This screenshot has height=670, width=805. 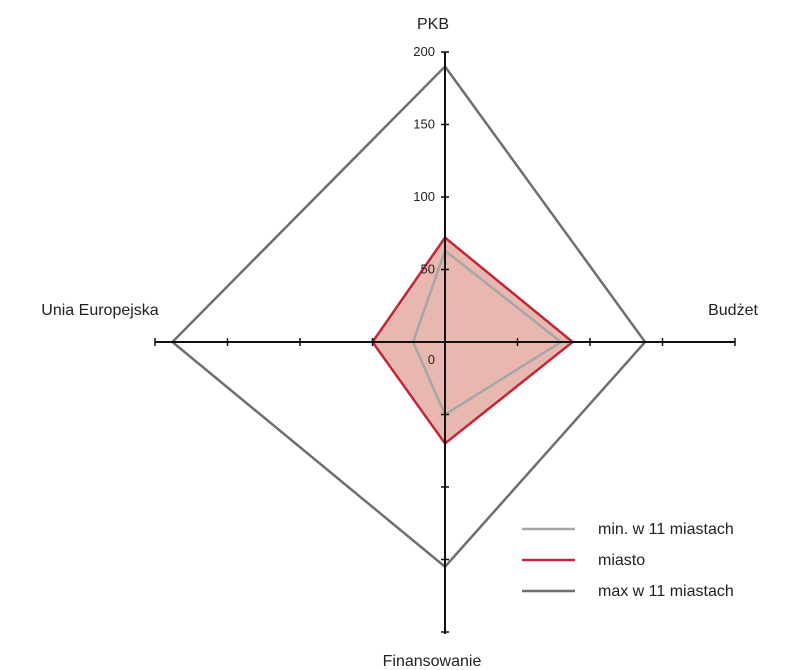 I want to click on tick-label: 100, so click(x=424, y=196).